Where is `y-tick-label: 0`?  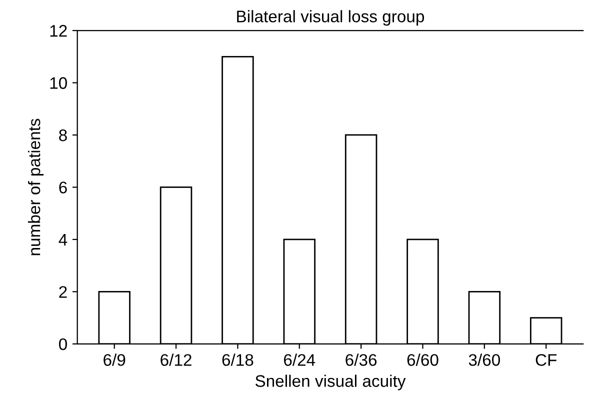 y-tick-label: 0 is located at coordinates (63, 344).